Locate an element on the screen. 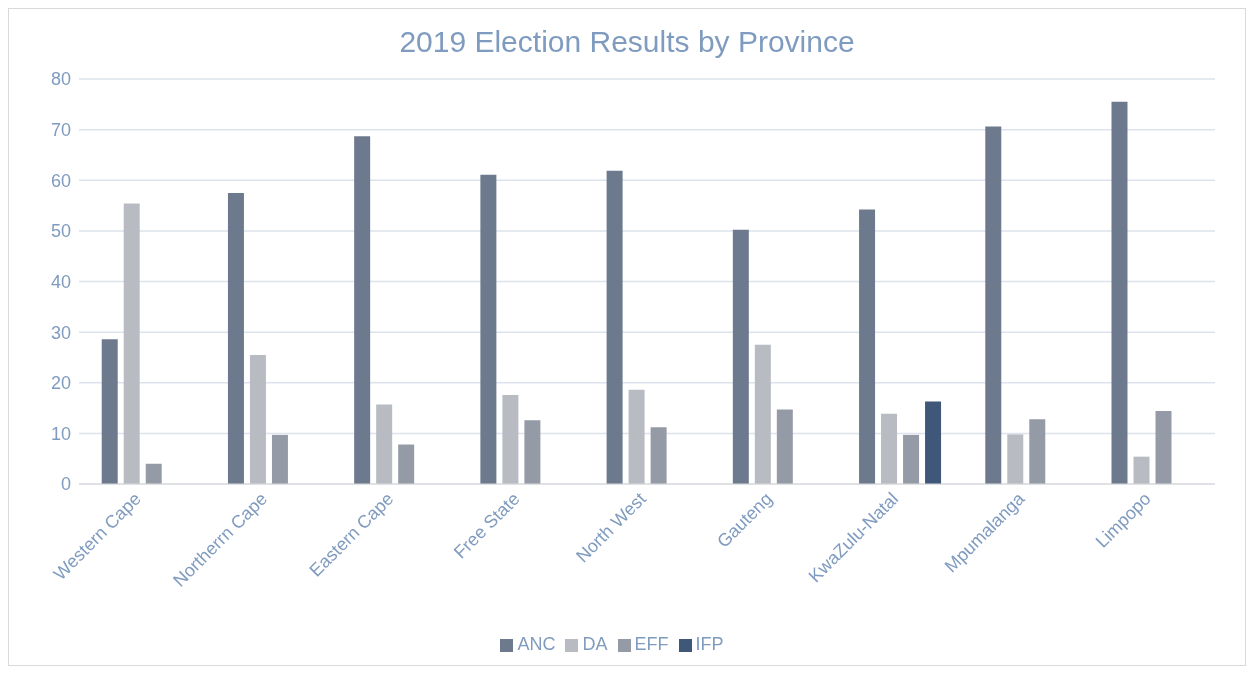 This screenshot has height=674, width=1254. y-tick-label: 40 is located at coordinates (60, 281).